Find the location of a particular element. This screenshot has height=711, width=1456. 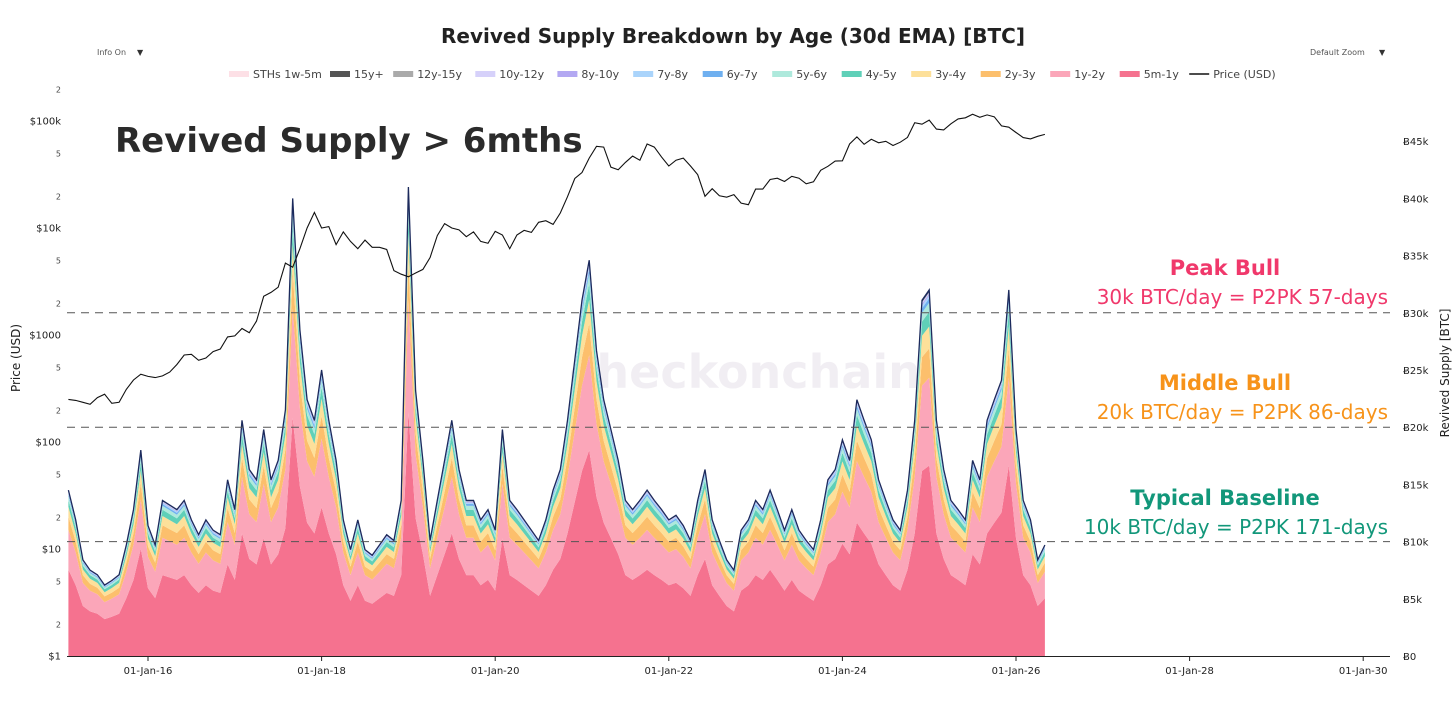

legend-label: 4y-5y is located at coordinates (881, 74).